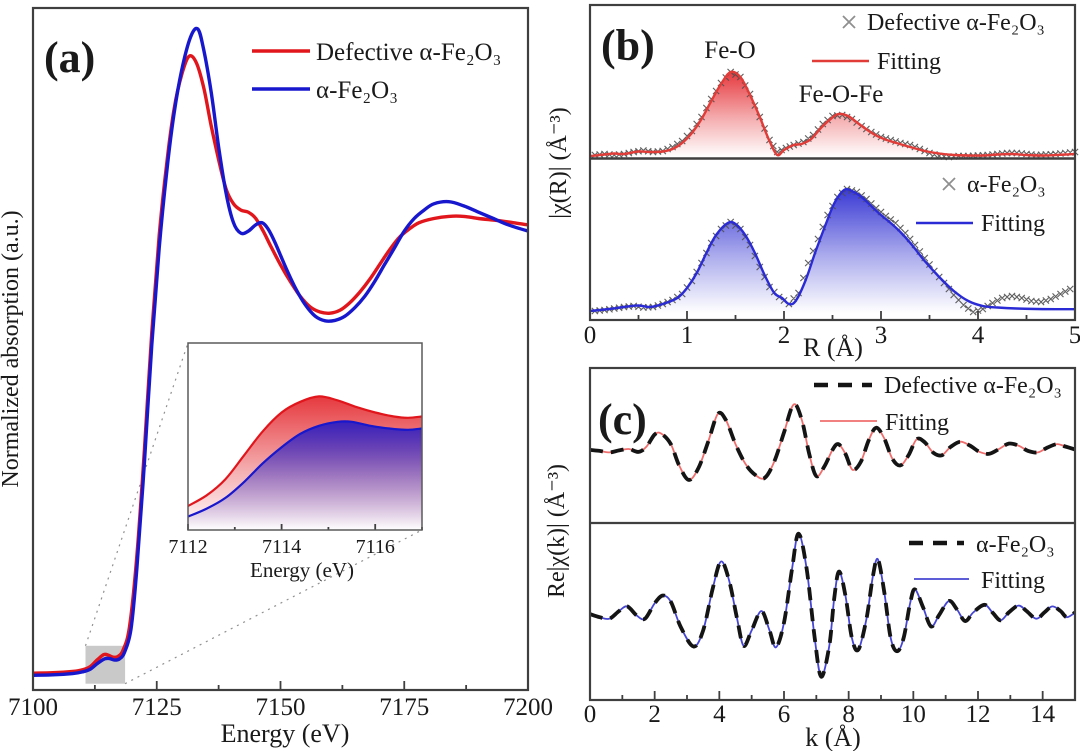 This screenshot has width=1080, height=751. I want to click on exafs-r-fitting-defective, so click(832, 114).